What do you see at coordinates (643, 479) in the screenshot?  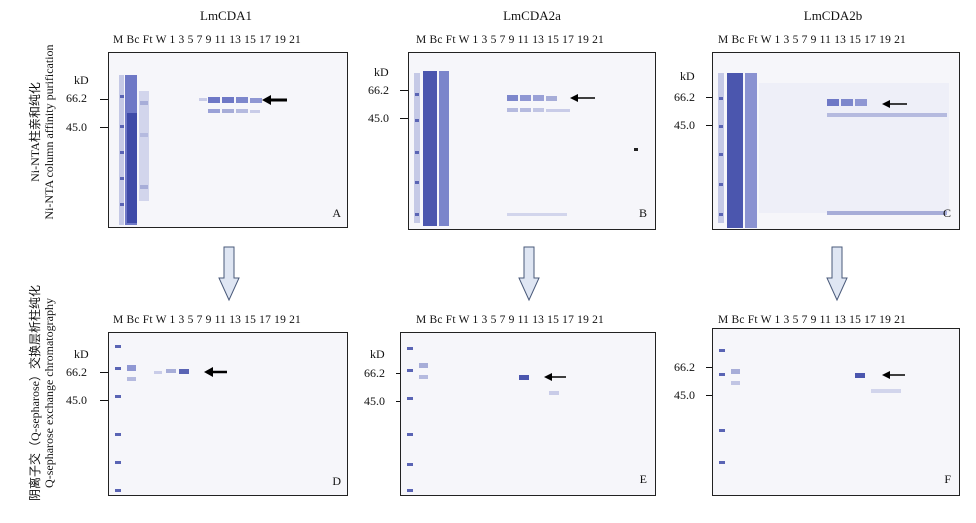 I see `panel-label-e: E` at bounding box center [643, 479].